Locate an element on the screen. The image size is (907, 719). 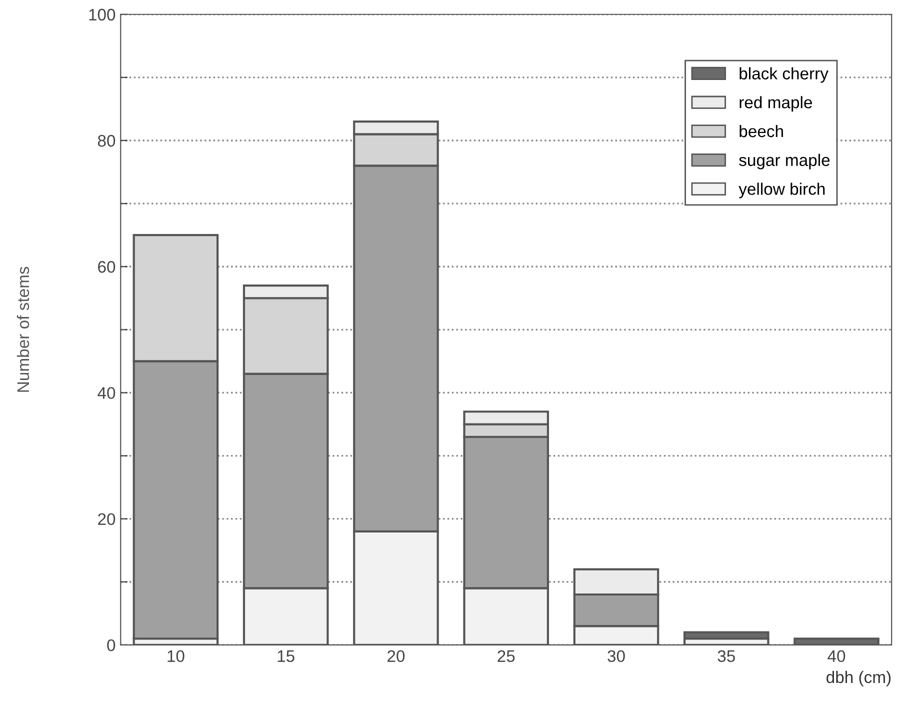
x-axis-title: dbh (cm) is located at coordinates (858, 678).